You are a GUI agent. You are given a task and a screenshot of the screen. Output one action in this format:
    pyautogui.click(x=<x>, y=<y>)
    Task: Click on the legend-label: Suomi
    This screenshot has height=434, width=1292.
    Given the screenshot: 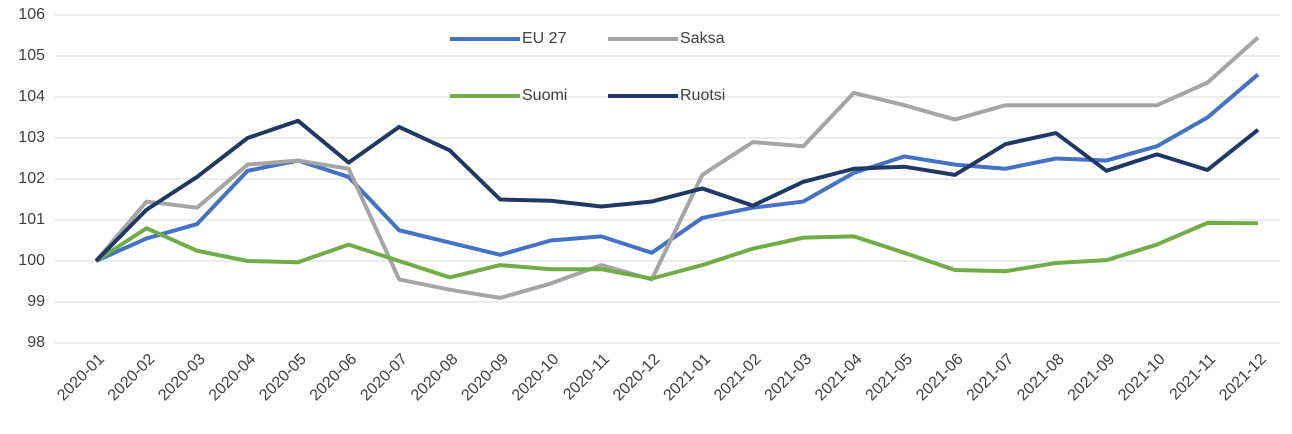 What is the action you would take?
    pyautogui.click(x=544, y=95)
    